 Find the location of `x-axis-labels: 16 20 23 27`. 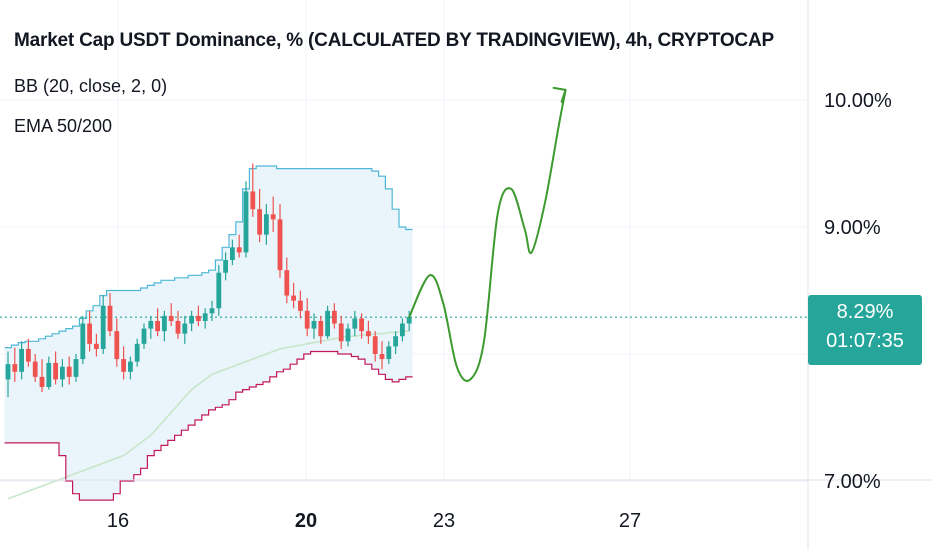

x-axis-labels: 16 20 23 27 is located at coordinates (374, 521).